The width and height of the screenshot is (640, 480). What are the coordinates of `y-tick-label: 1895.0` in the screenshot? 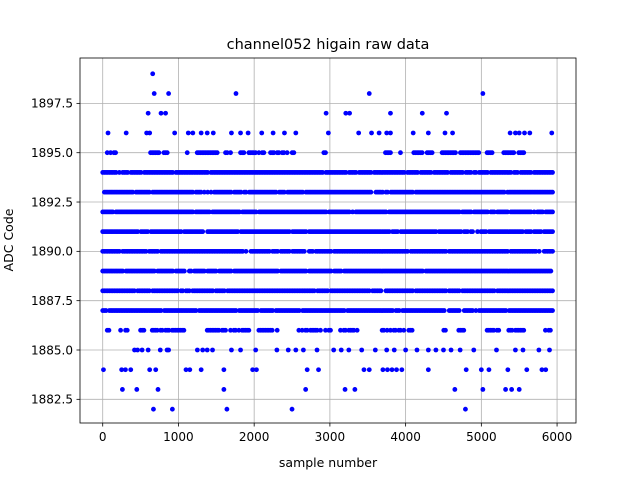 It's located at (52, 153).